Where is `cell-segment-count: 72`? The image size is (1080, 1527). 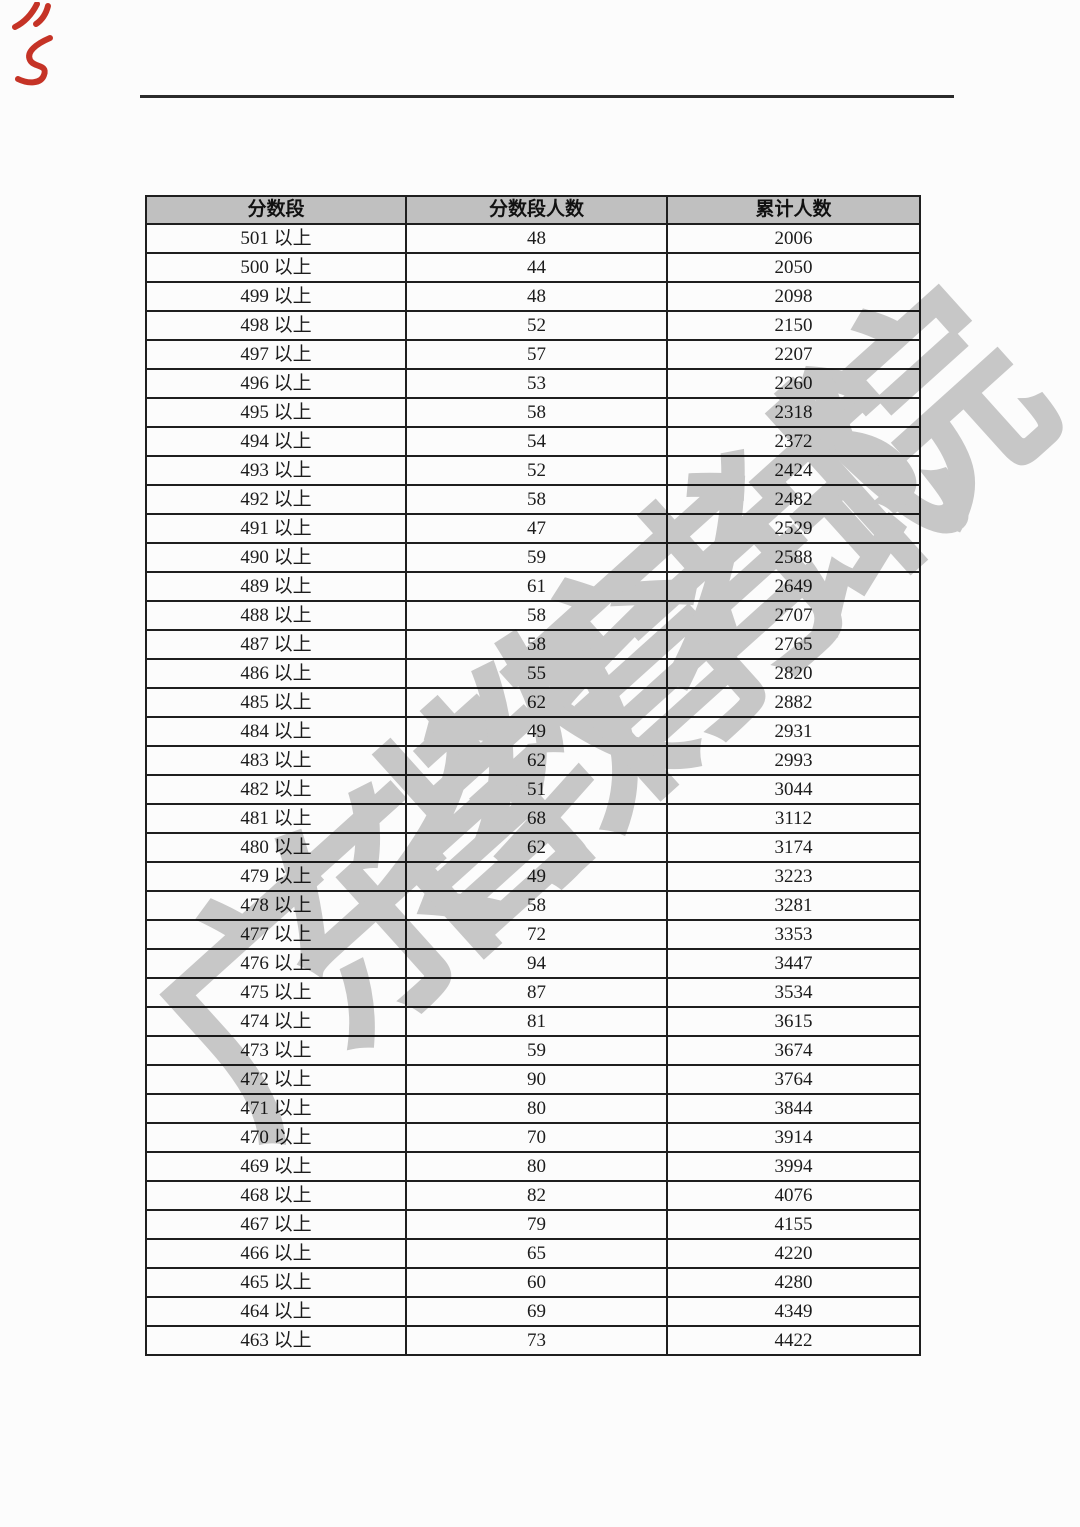
cell-segment-count: 72 is located at coordinates (536, 934).